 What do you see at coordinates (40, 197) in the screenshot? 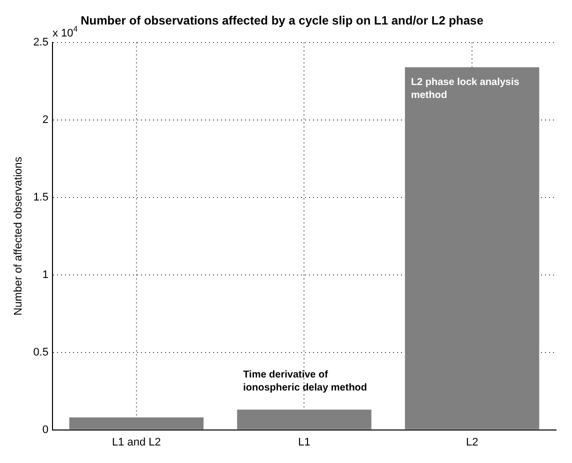
I see `y-tick-label: 1.5` at bounding box center [40, 197].